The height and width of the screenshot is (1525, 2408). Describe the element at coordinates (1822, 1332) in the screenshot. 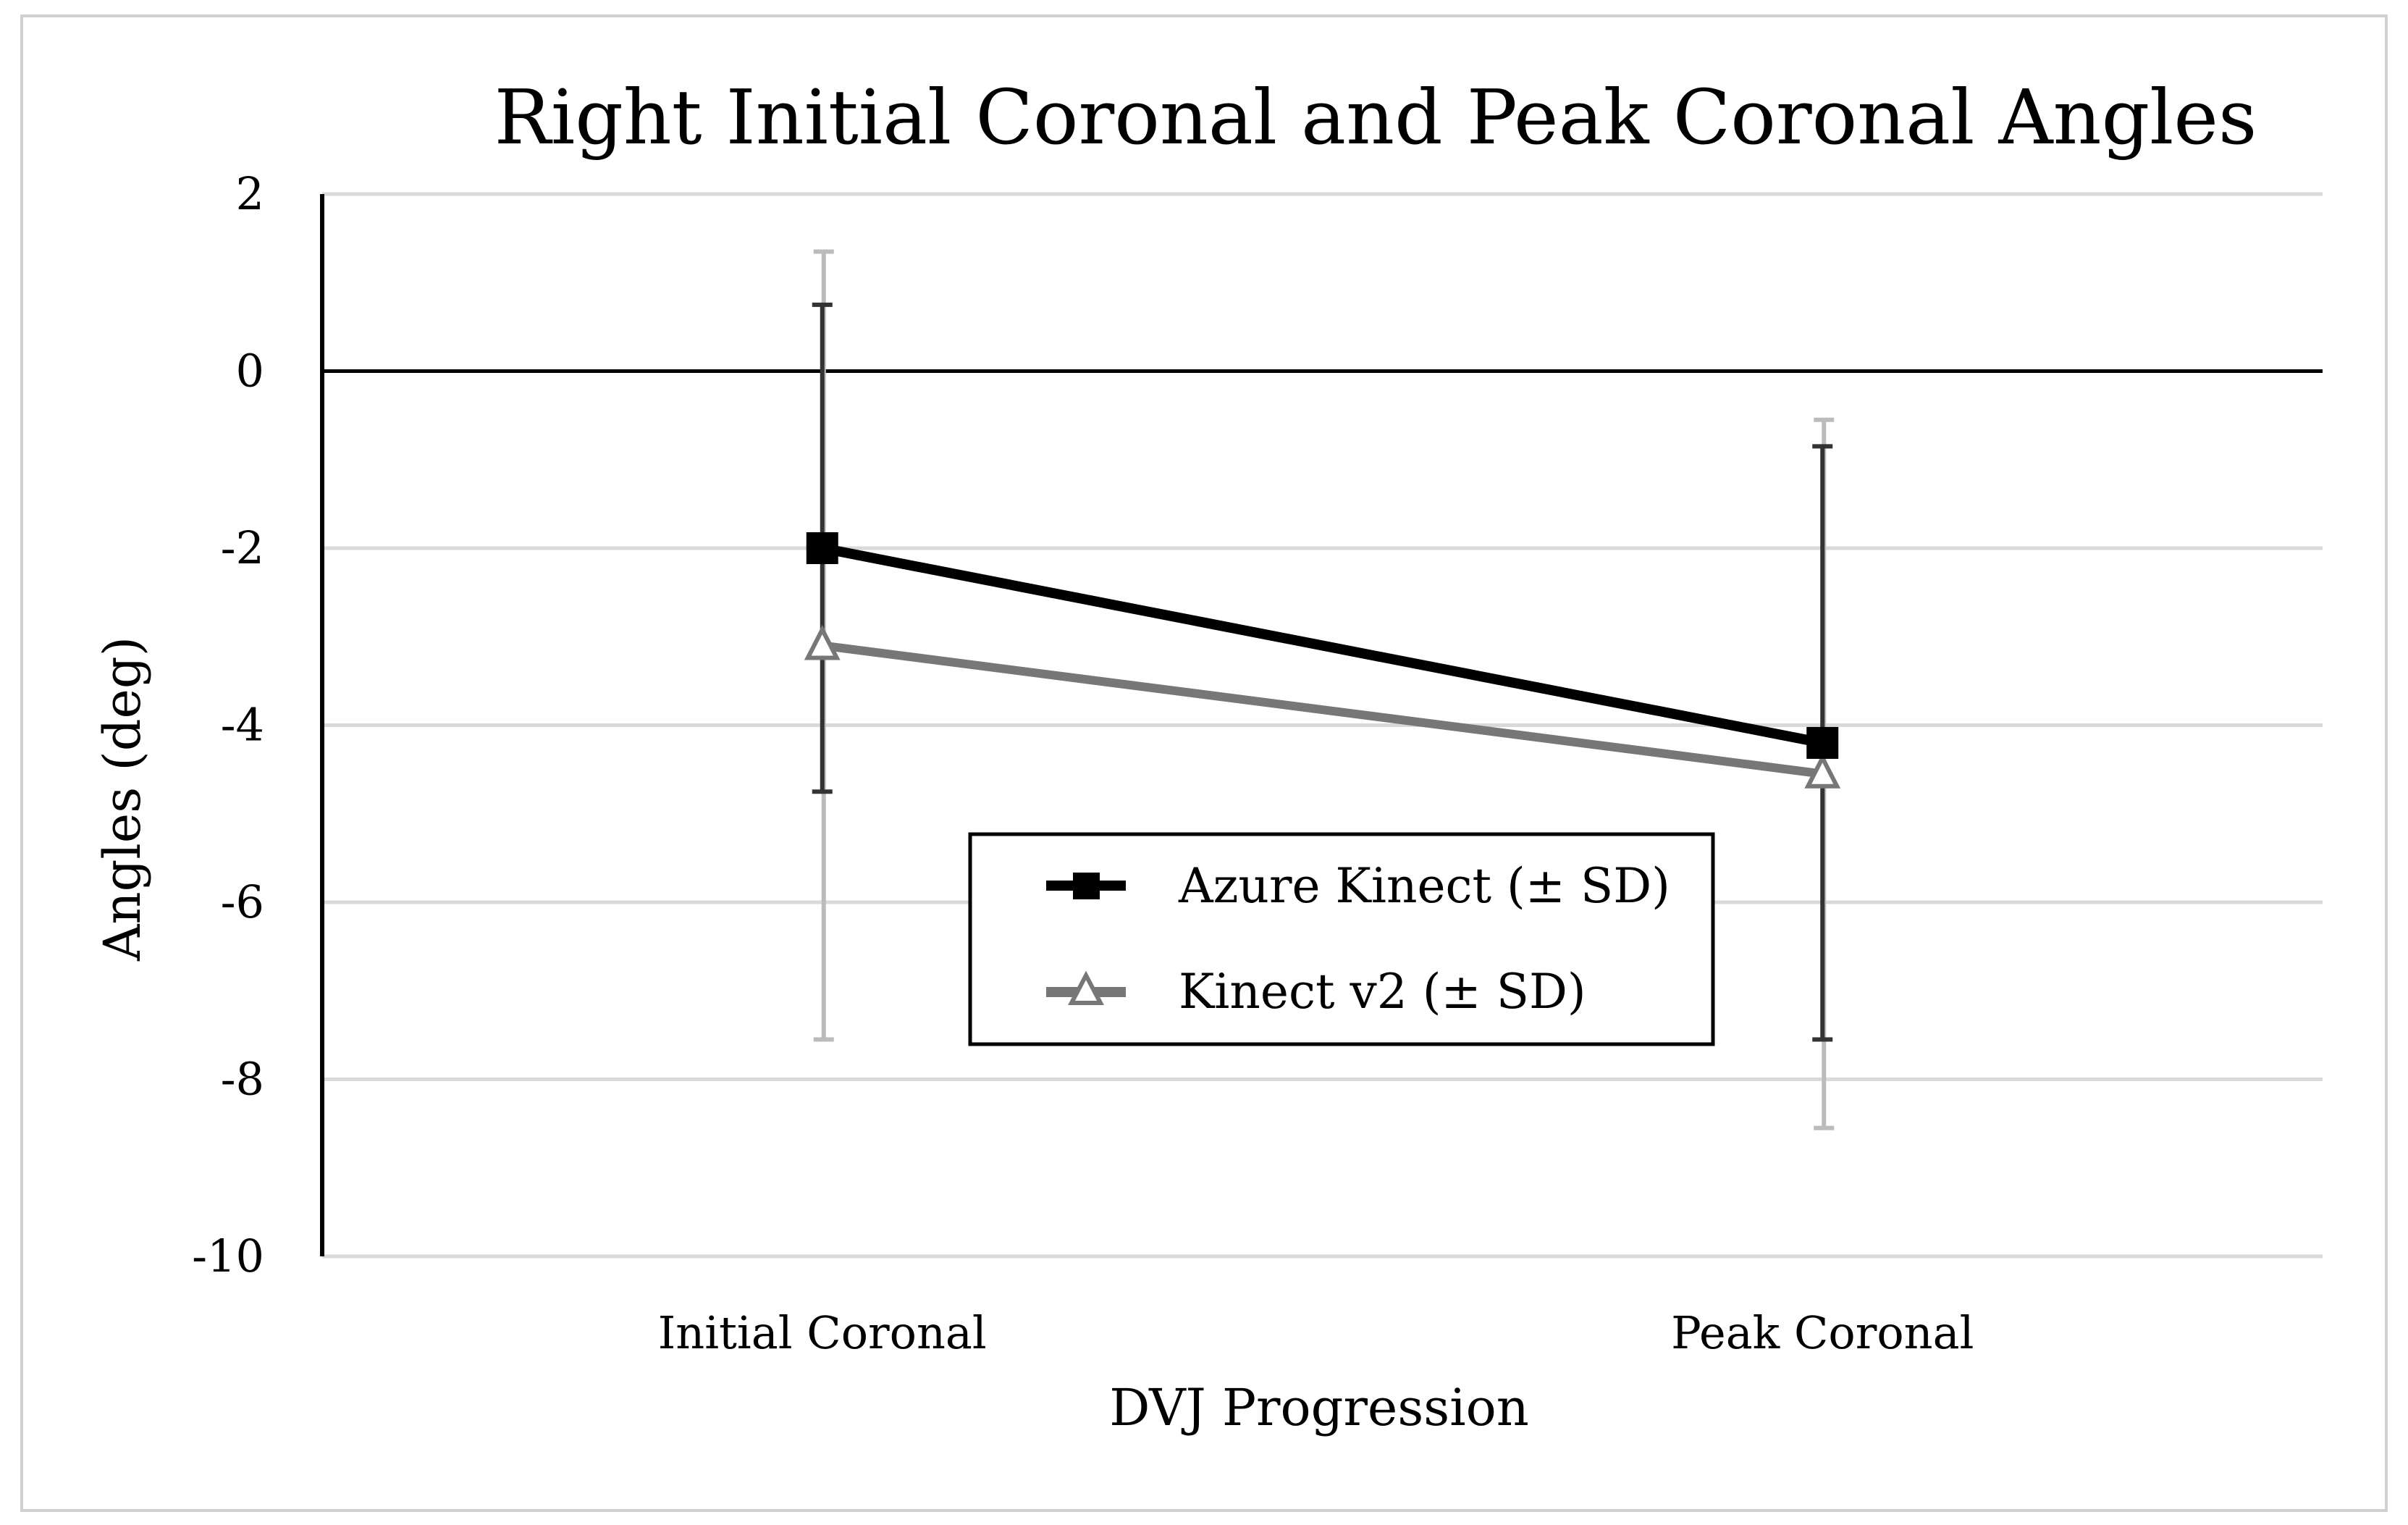

I see `x-tick-label: Peak Coronal` at that location.